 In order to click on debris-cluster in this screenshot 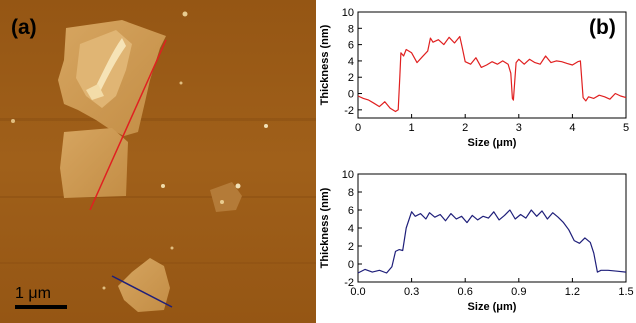, I will do `click(226, 197)`.